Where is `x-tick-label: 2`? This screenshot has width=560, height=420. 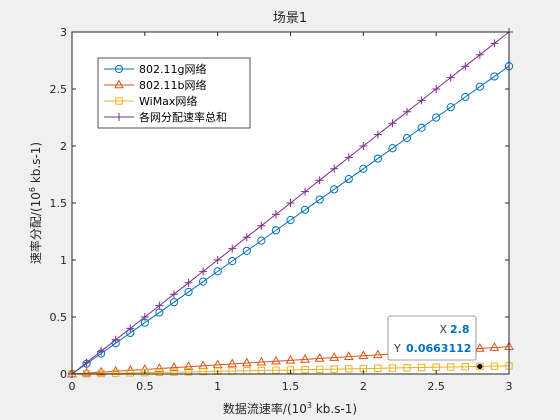 x-tick-label: 2 is located at coordinates (363, 386).